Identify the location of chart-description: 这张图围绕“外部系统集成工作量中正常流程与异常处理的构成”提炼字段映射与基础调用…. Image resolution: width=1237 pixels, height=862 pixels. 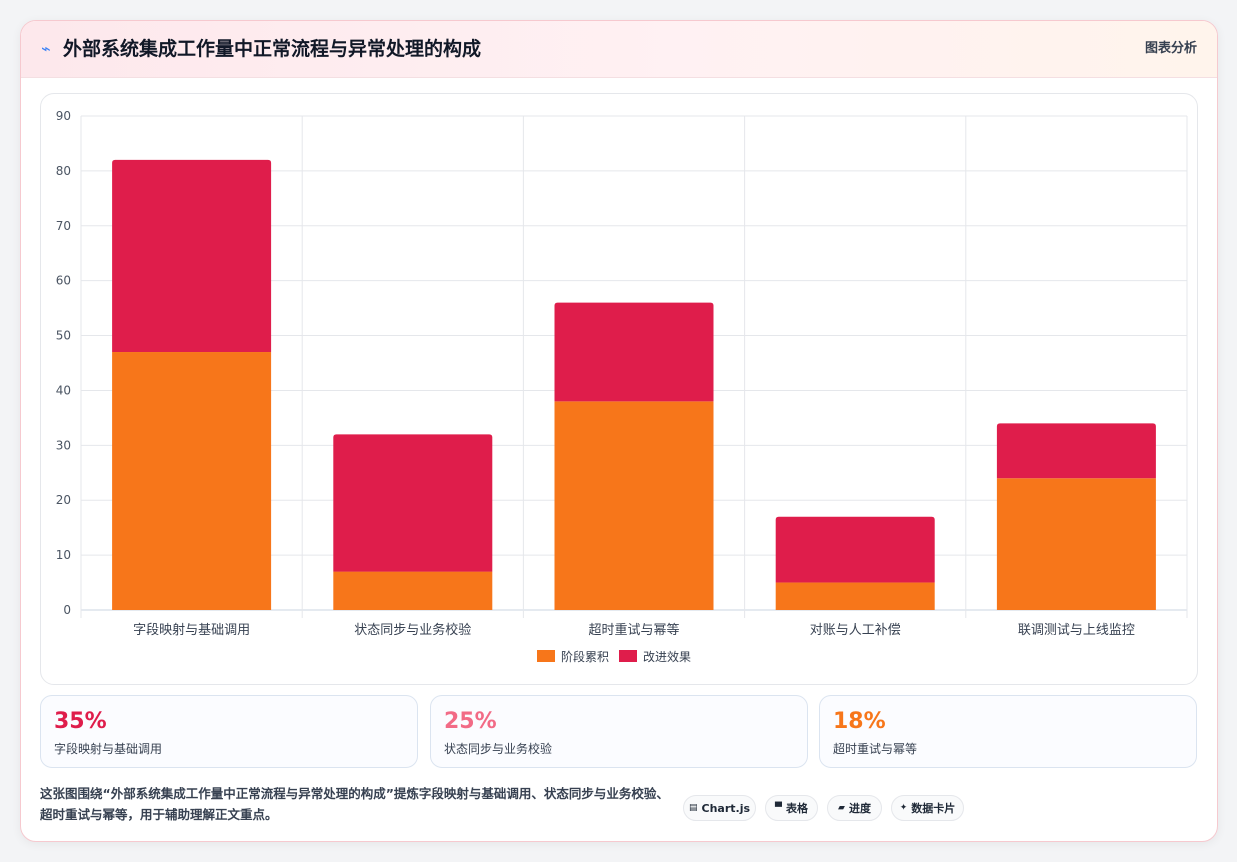
(354, 804).